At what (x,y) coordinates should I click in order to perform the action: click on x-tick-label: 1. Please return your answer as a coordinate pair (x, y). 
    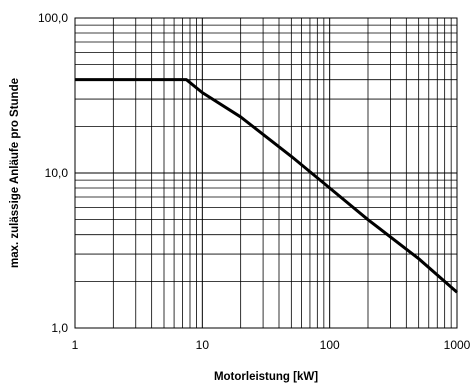
    Looking at the image, I should click on (75, 345).